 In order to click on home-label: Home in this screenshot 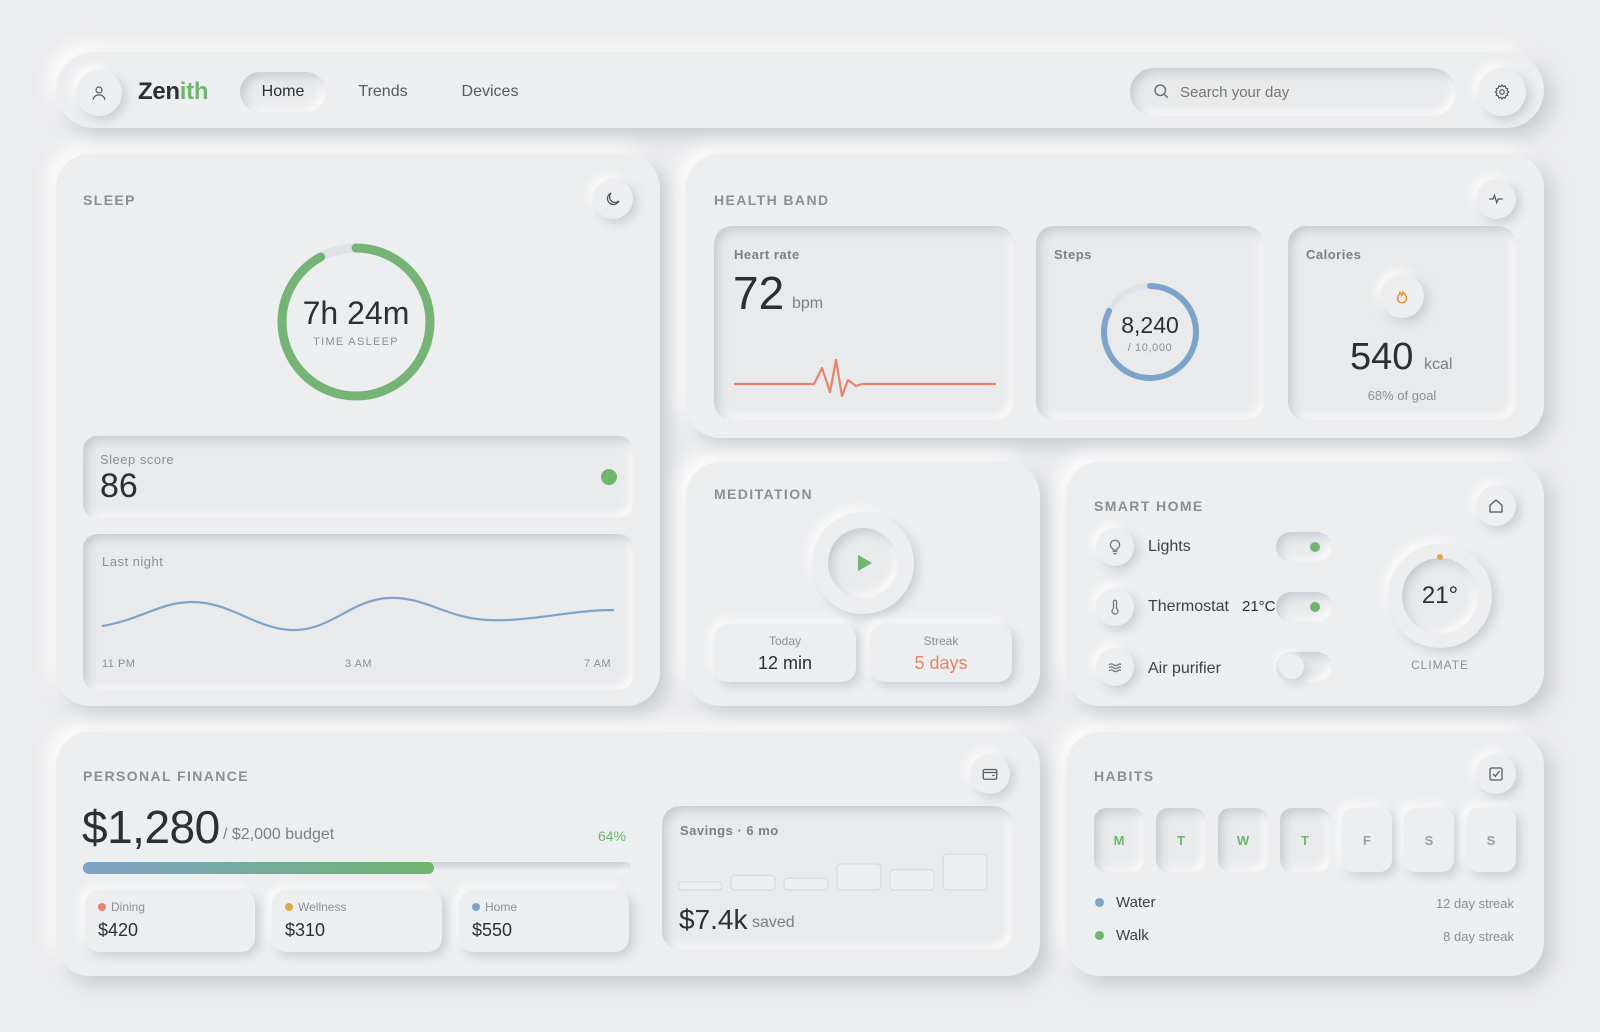, I will do `click(501, 907)`.